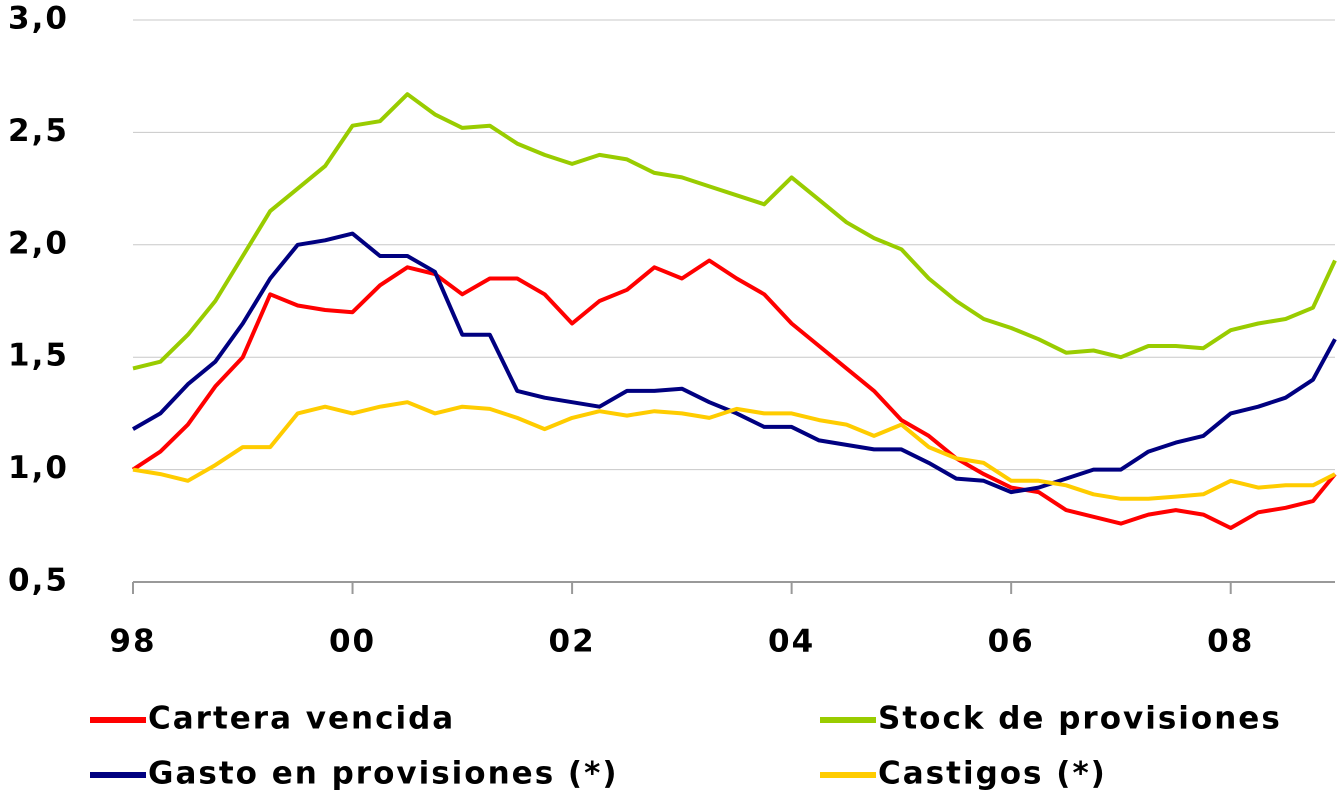 This screenshot has width=1337, height=800. What do you see at coordinates (38, 468) in the screenshot?
I see `y-tick-label: 1,0` at bounding box center [38, 468].